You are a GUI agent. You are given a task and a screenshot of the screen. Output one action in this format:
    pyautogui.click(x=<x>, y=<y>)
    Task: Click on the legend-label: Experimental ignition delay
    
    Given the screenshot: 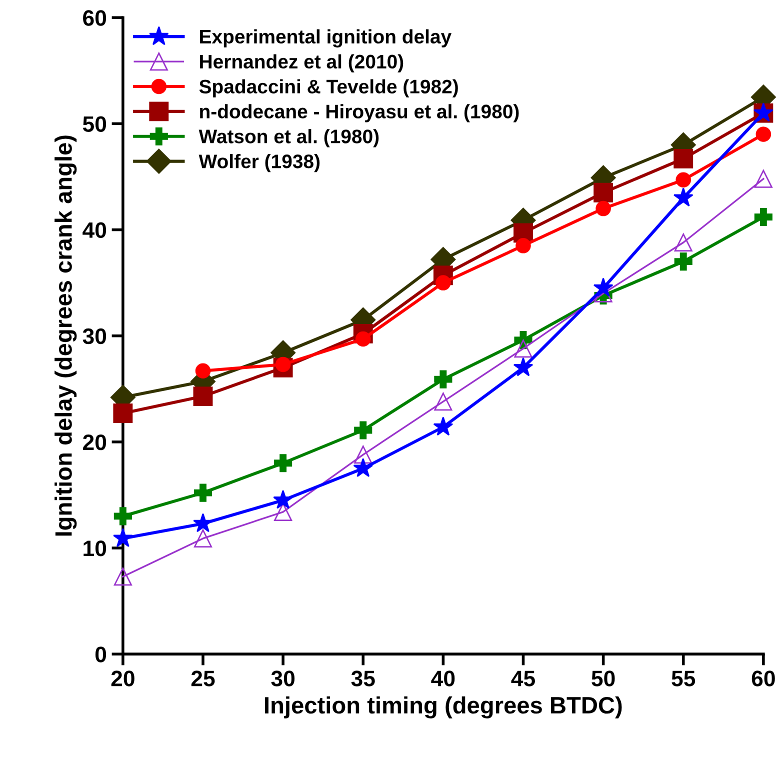 What is the action you would take?
    pyautogui.click(x=326, y=38)
    